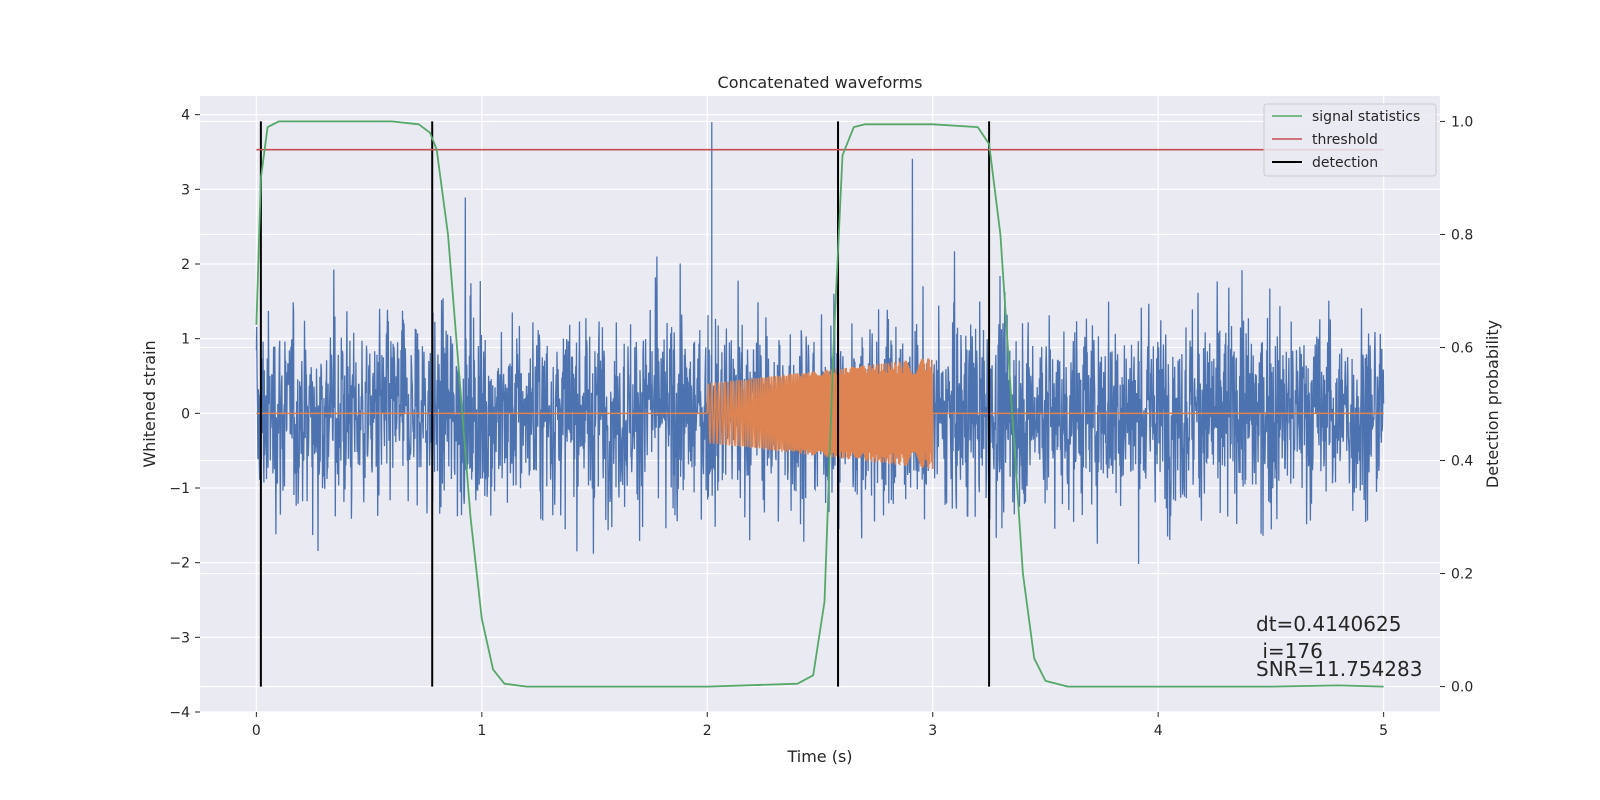 This screenshot has width=1600, height=800. What do you see at coordinates (149, 403) in the screenshot?
I see `y-axis-label-left: Whitened strain` at bounding box center [149, 403].